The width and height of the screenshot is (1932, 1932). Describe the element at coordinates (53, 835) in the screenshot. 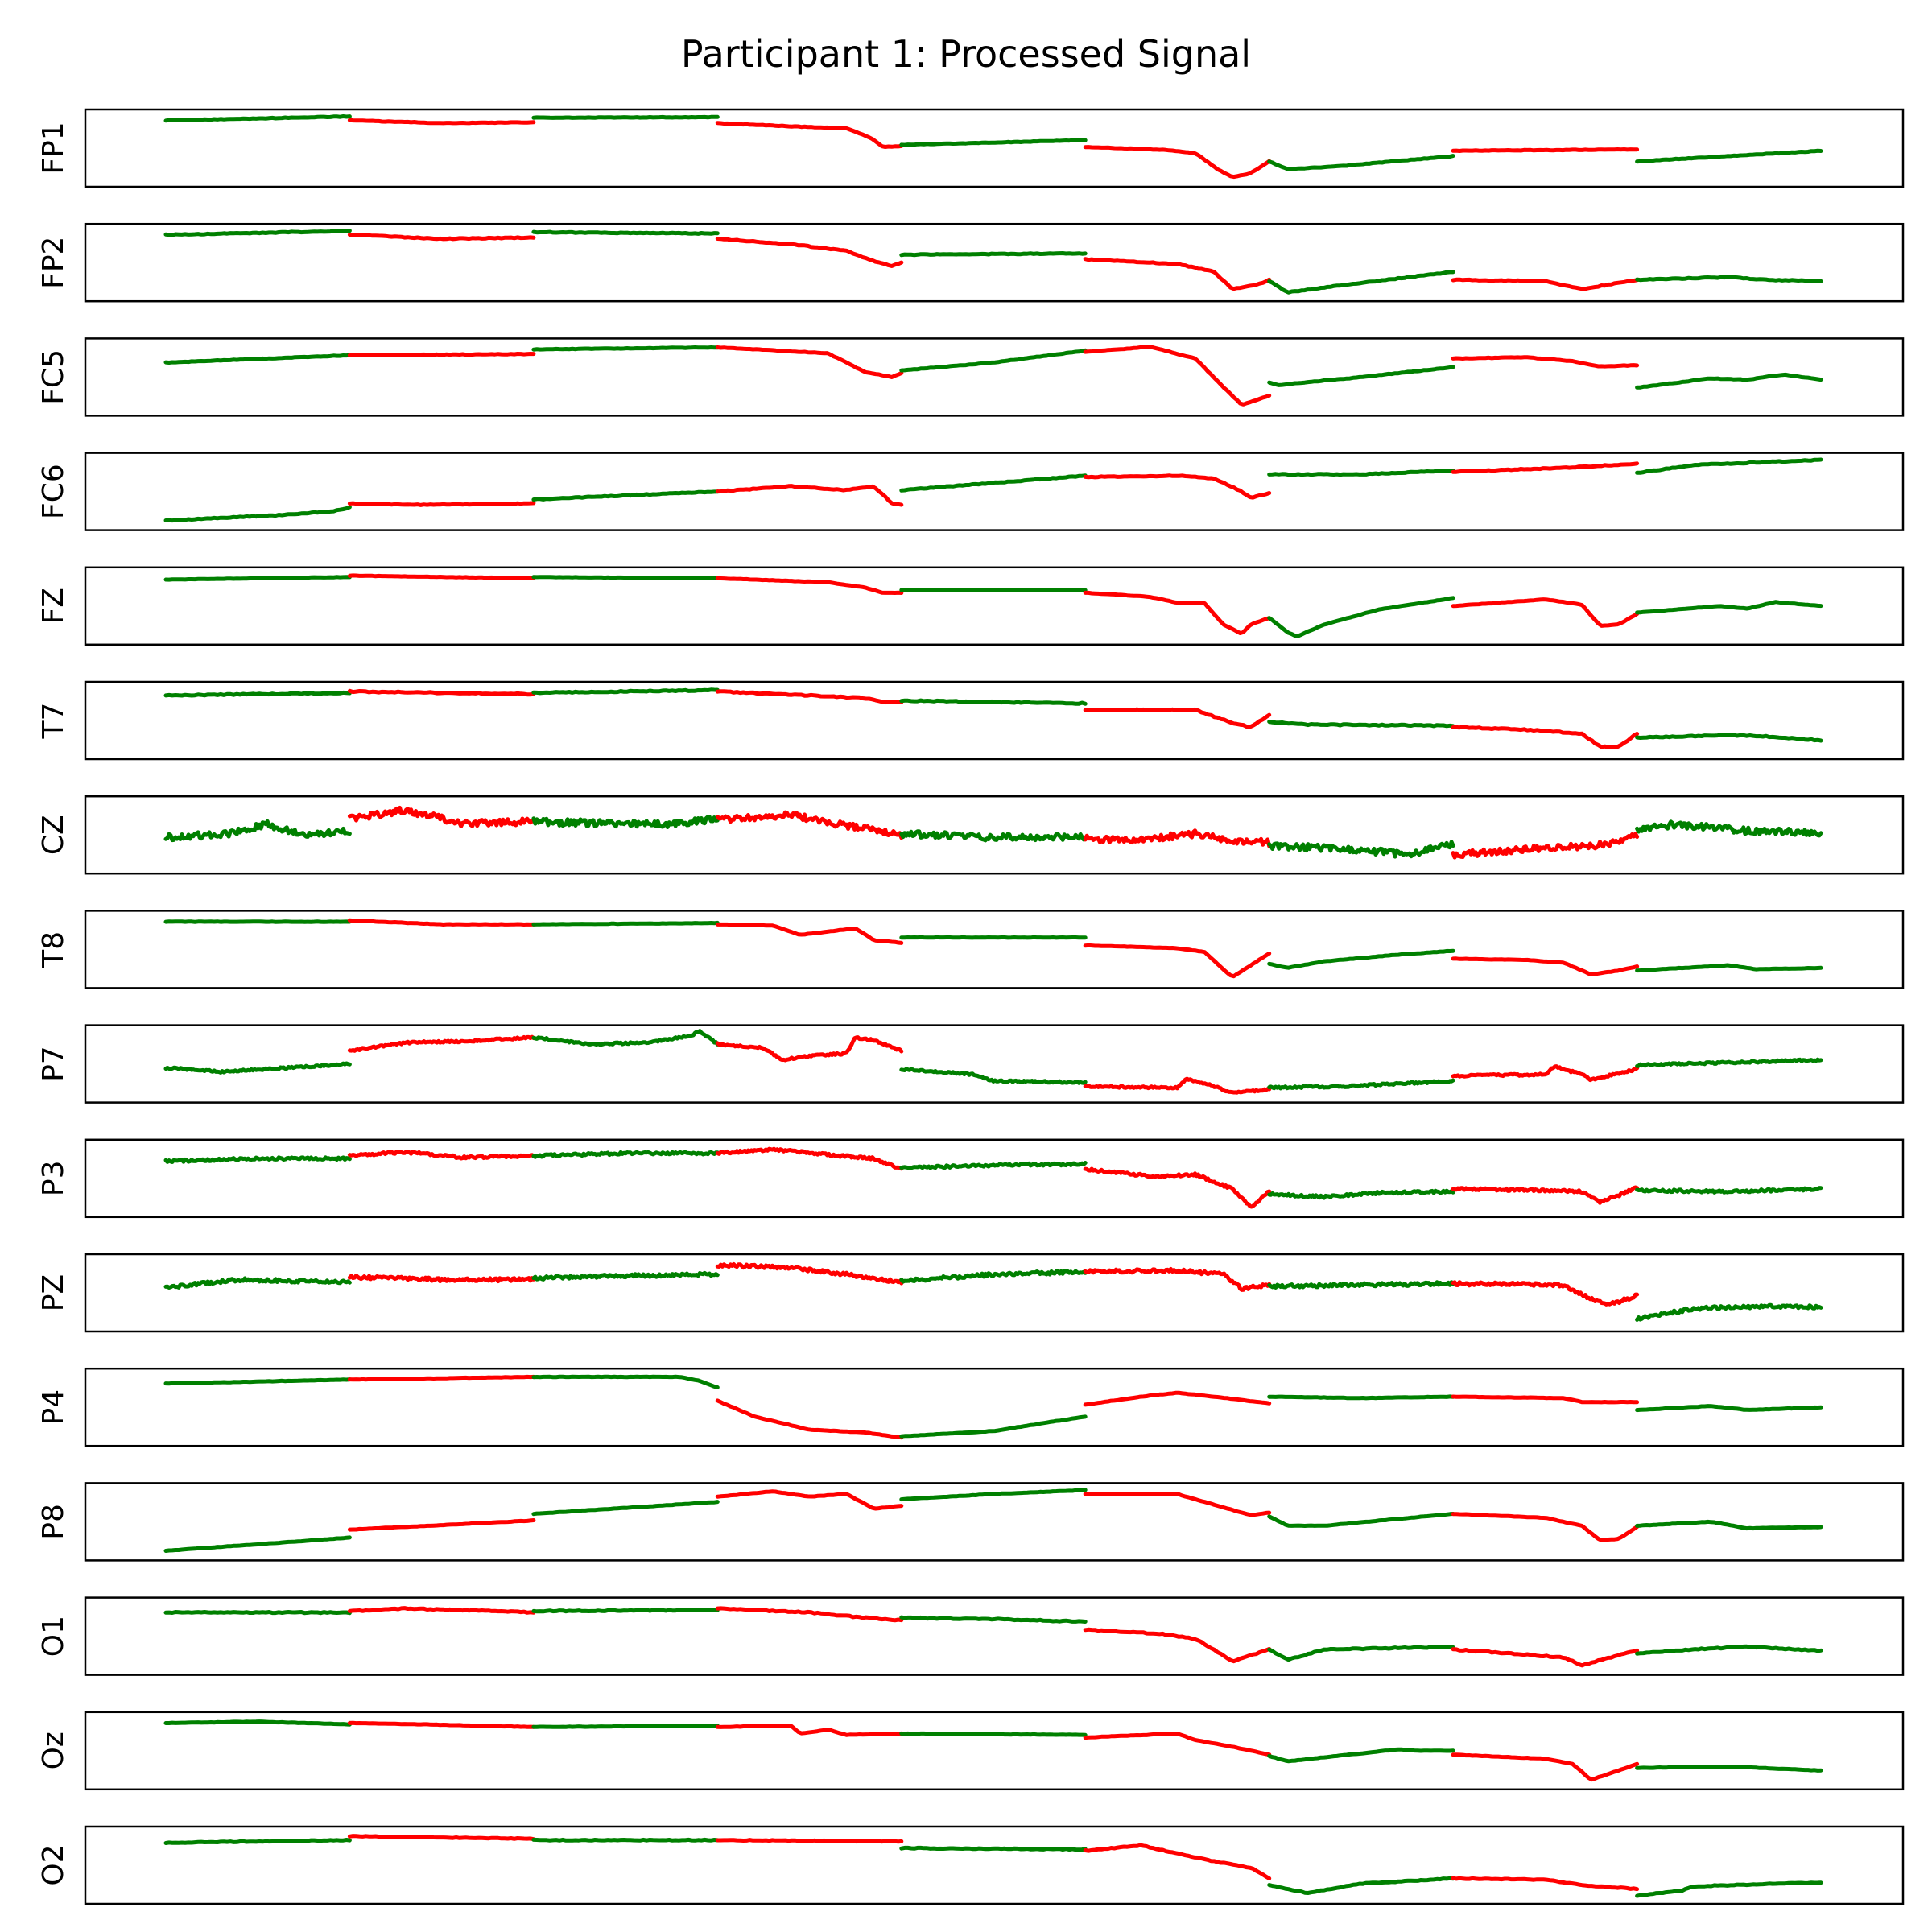

I see `channel-label: CZ` at that location.